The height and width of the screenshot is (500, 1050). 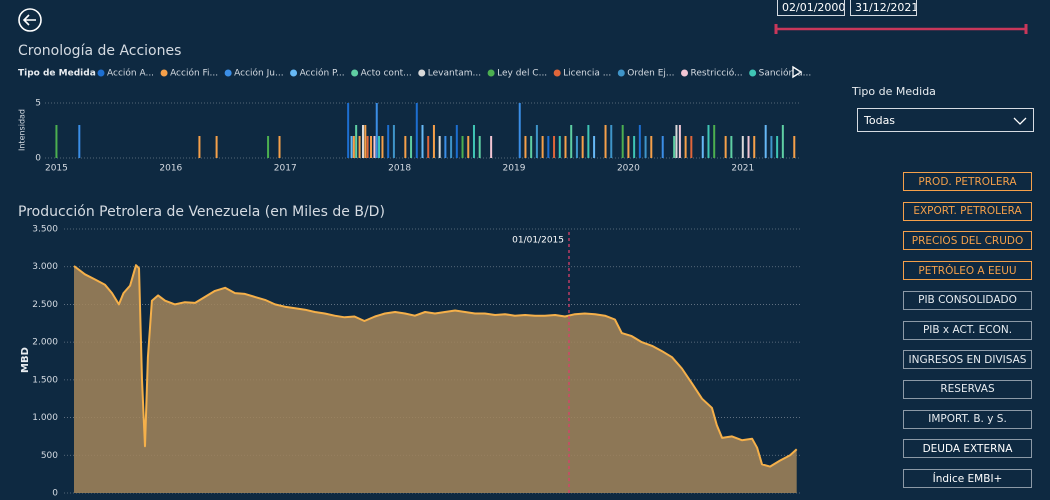 I want to click on x-tick-label: 2021, so click(x=742, y=169).